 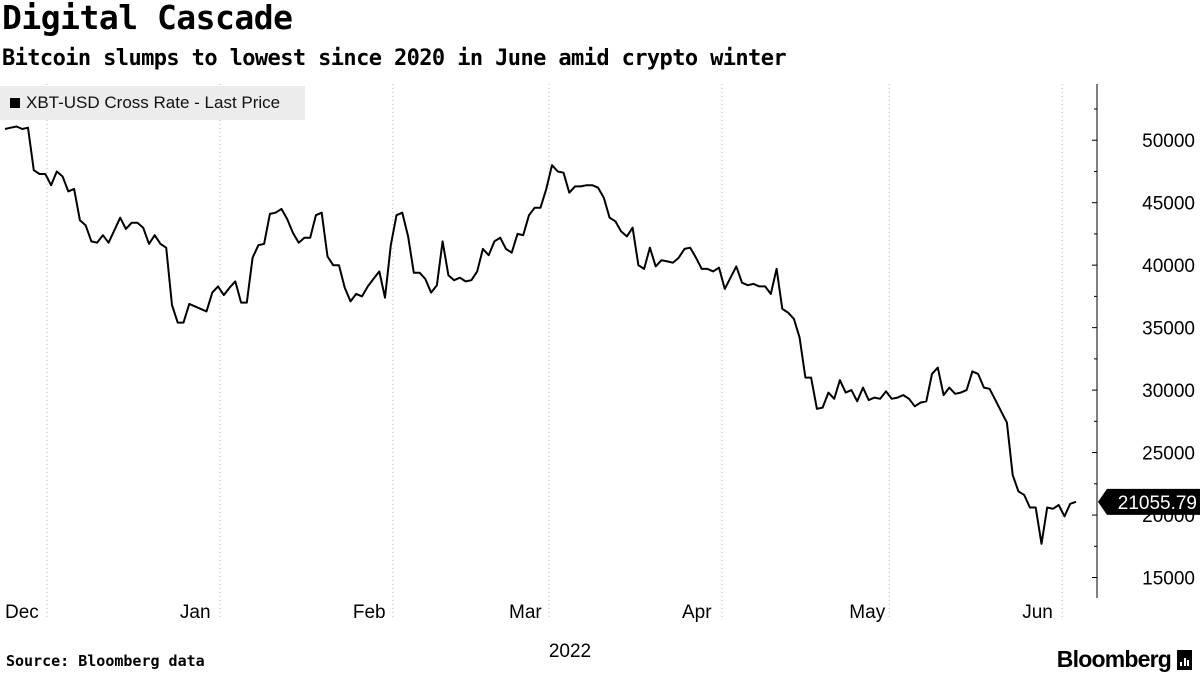 I want to click on y-tick-label: 35000, so click(x=1168, y=329).